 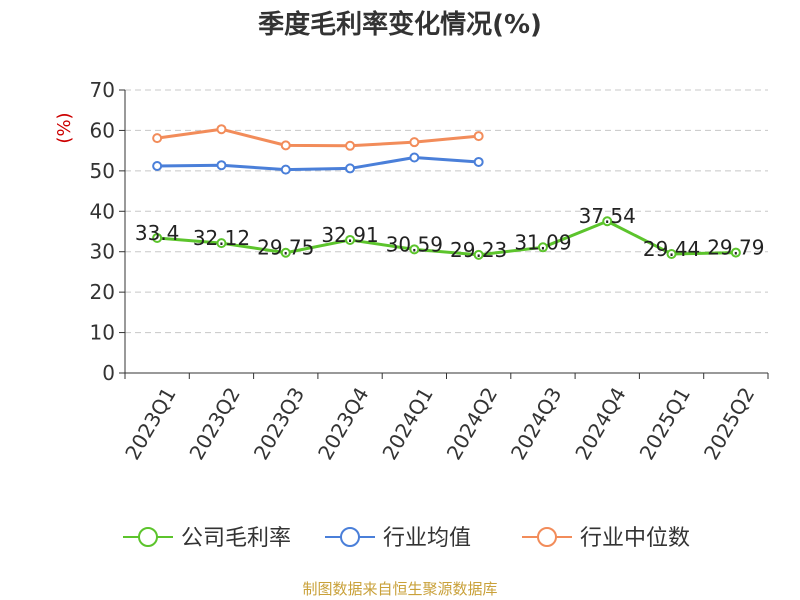 What do you see at coordinates (102, 252) in the screenshot?
I see `y-tick-label: 30` at bounding box center [102, 252].